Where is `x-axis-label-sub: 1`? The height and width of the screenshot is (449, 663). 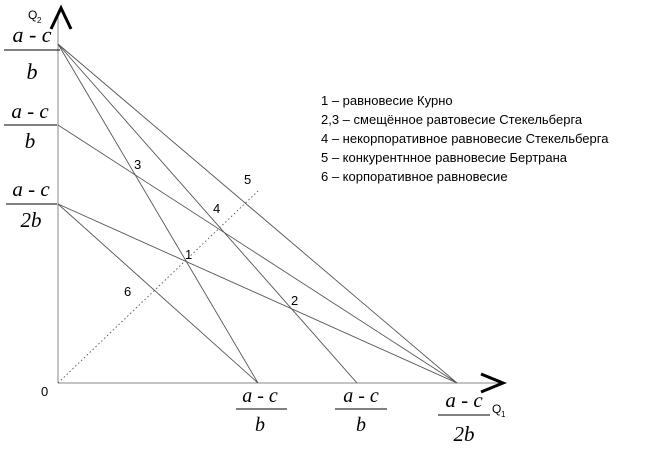 x-axis-label-sub: 1 is located at coordinates (503, 414).